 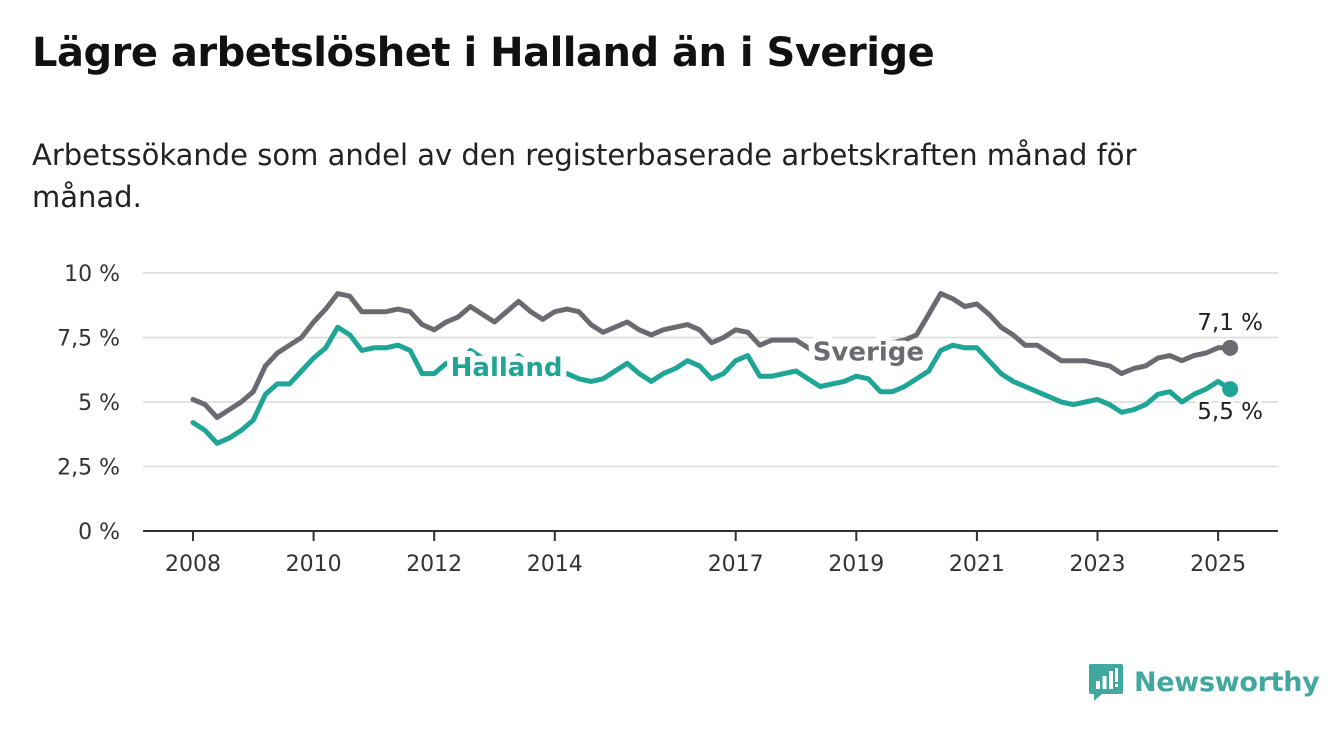 I want to click on series-label-halo: Halland, so click(x=507, y=368).